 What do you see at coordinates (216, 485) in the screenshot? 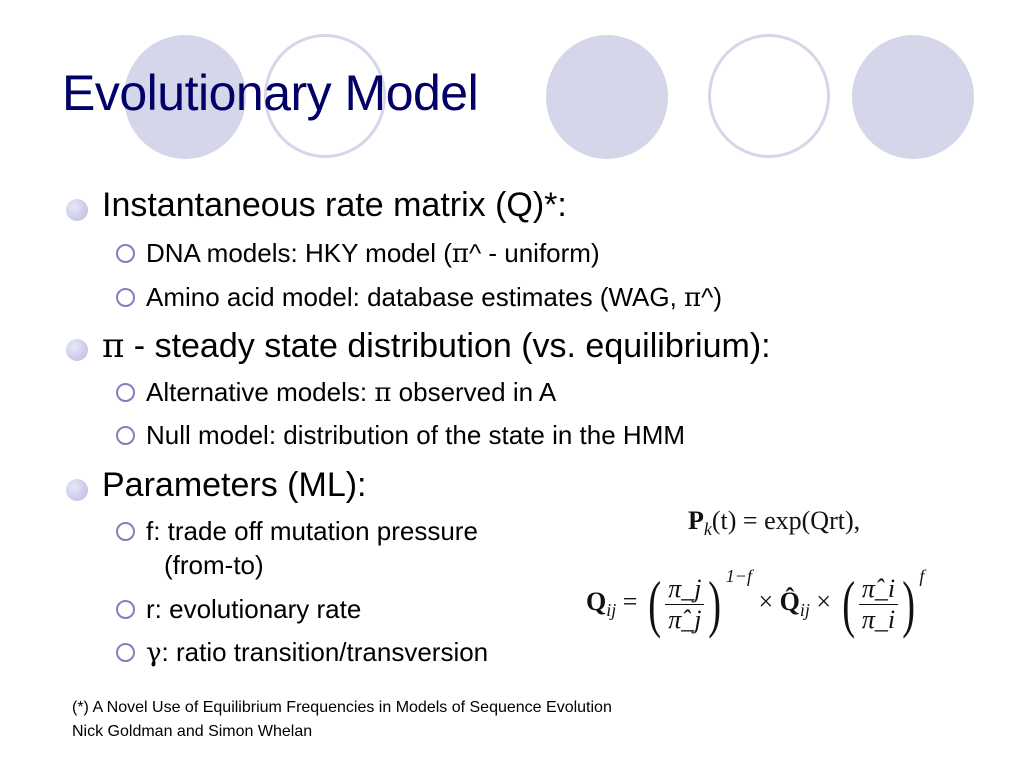
I see `bullet-parameters: Parameters (ML):` at bounding box center [216, 485].